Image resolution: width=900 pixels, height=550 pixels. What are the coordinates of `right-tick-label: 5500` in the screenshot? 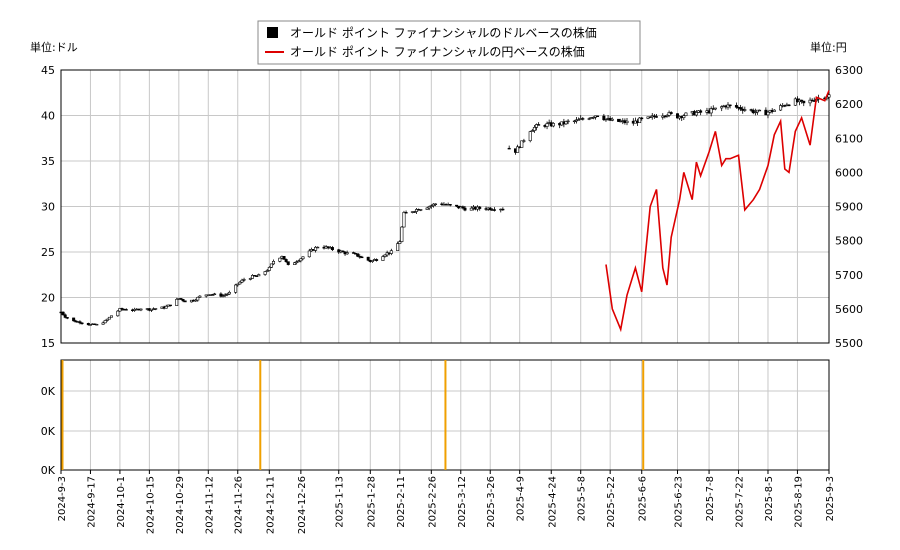 It's located at (849, 343).